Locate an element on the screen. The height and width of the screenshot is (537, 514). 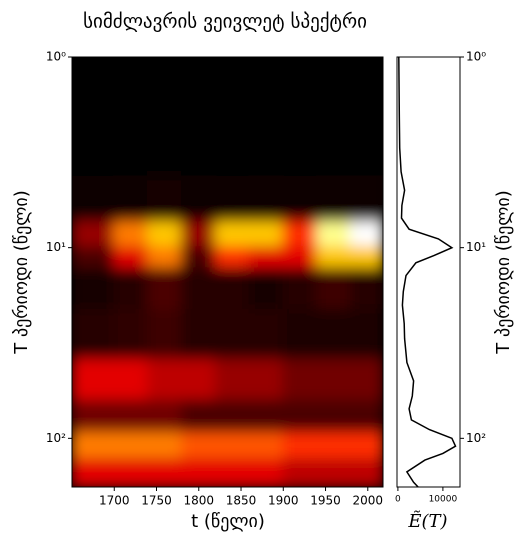
x-tick-label: 1750 is located at coordinates (156, 501).